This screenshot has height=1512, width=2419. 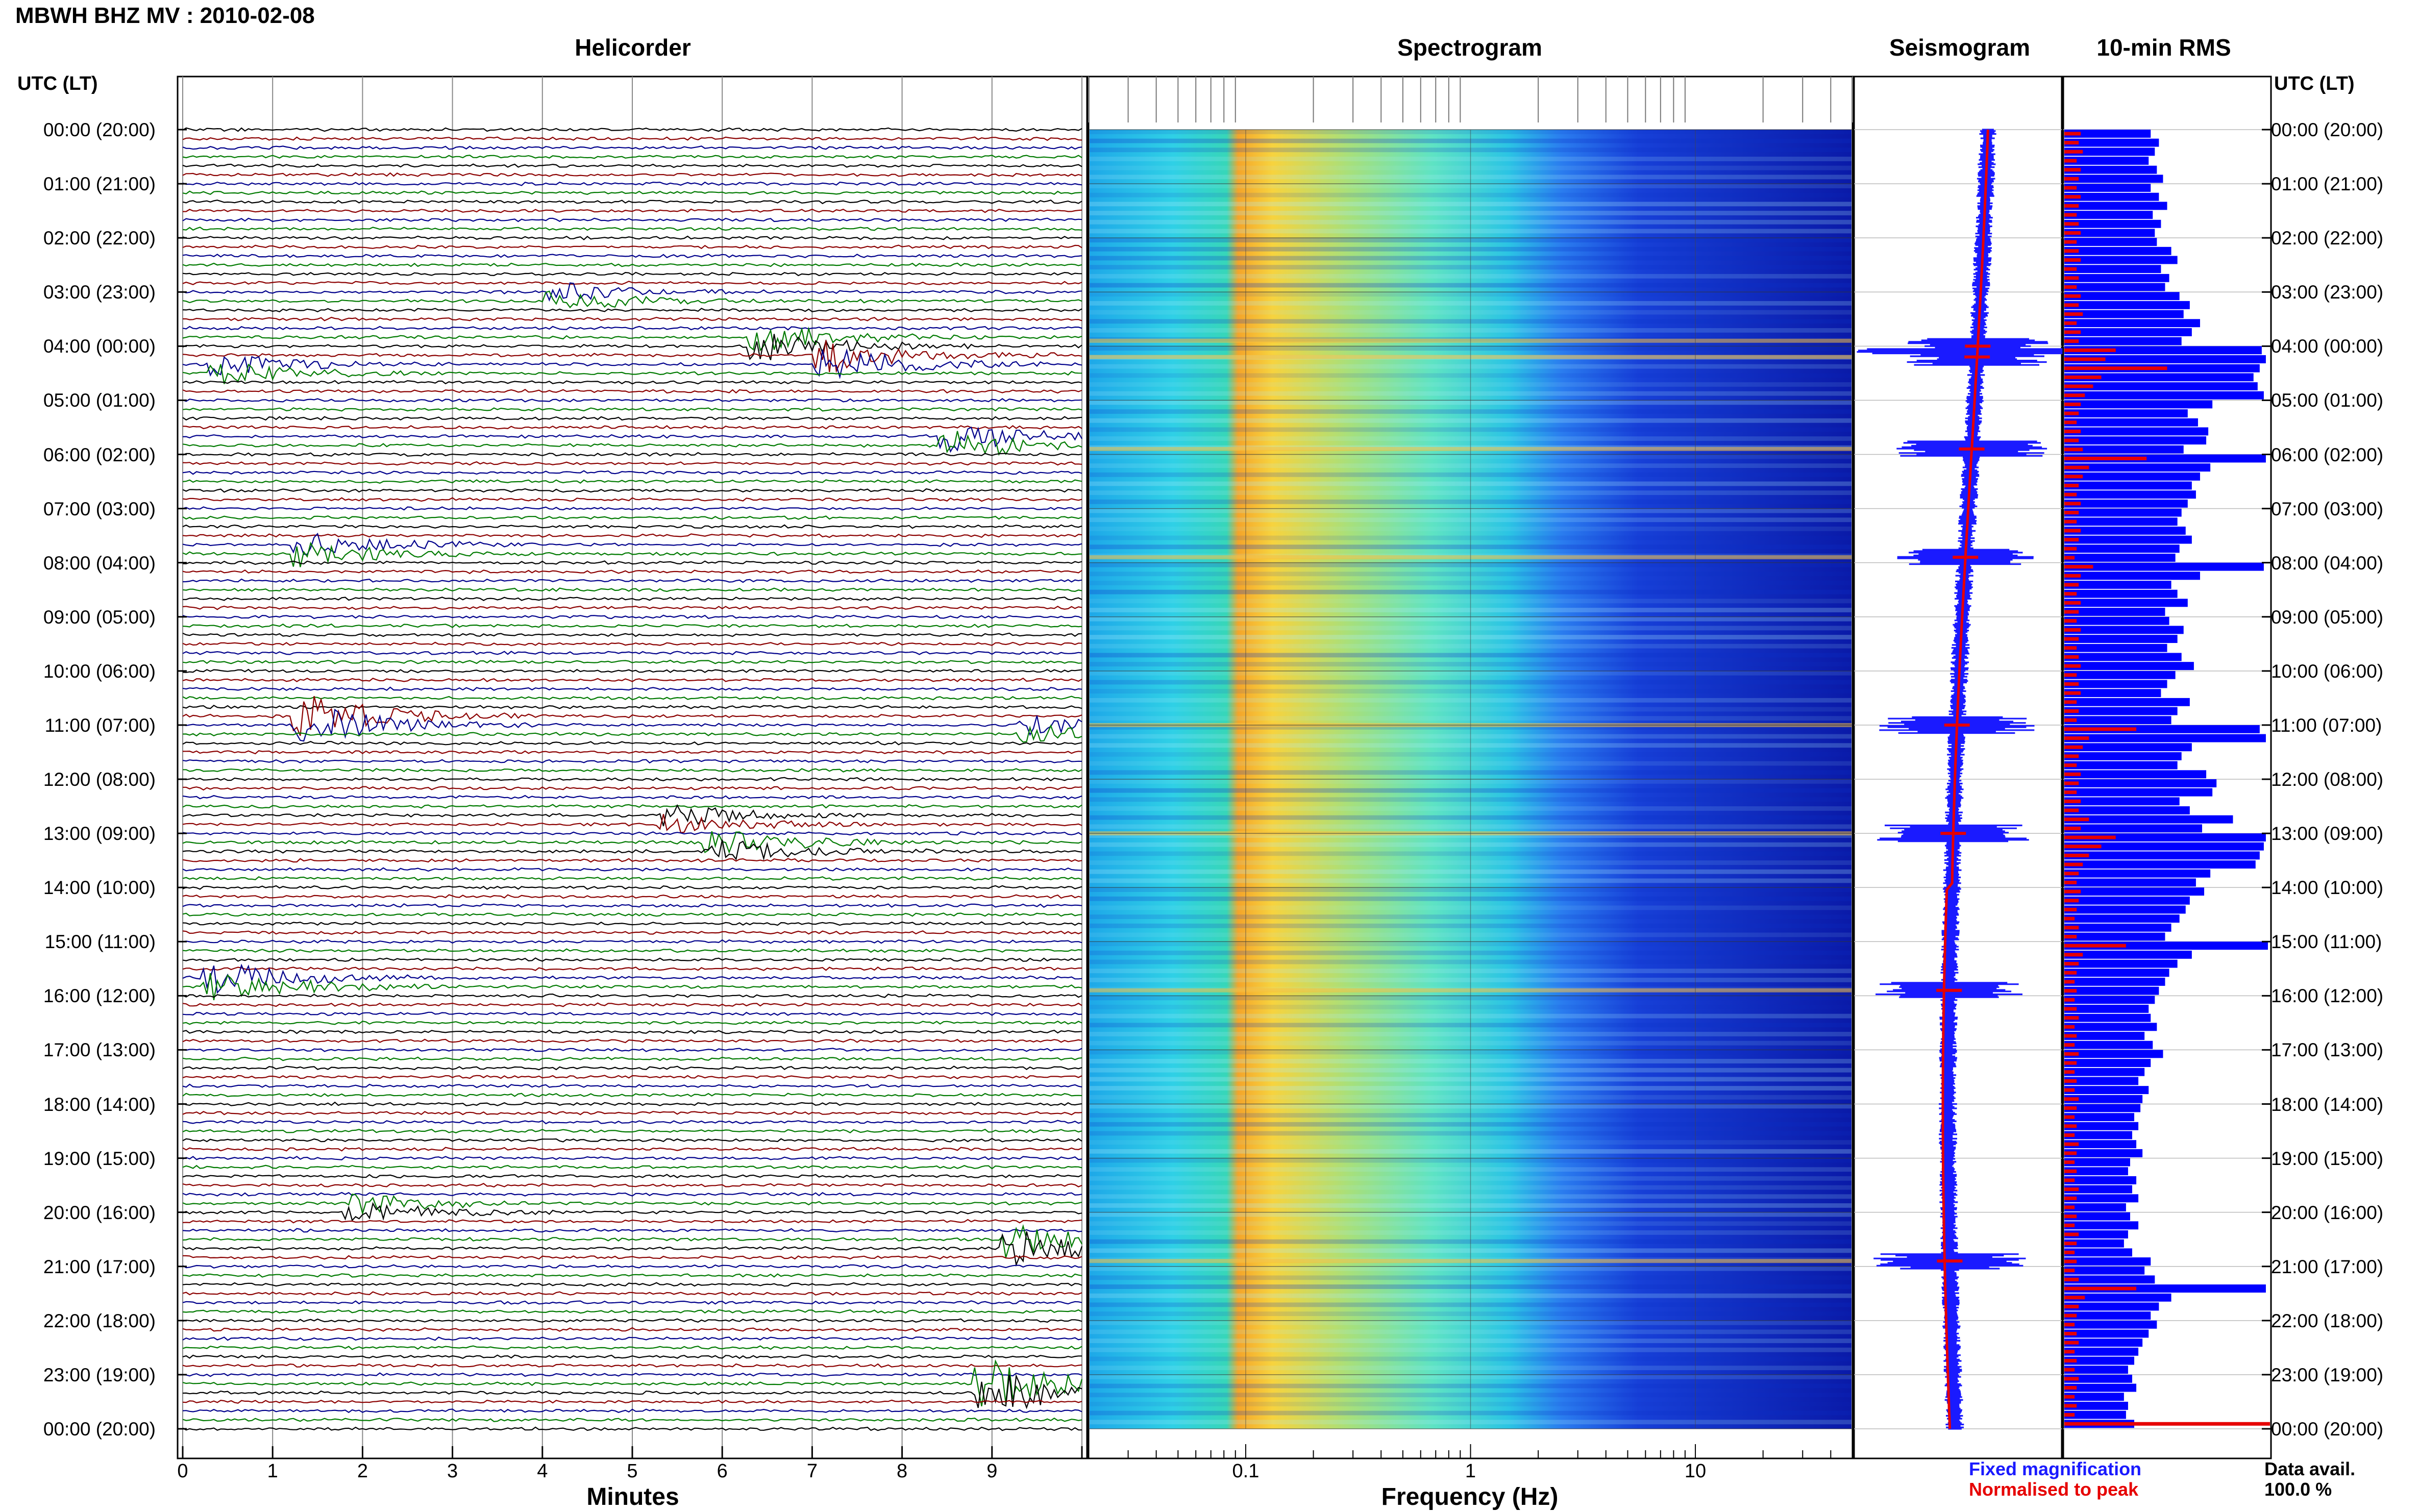 What do you see at coordinates (99, 888) in the screenshot?
I see `time-label-left: 14:00 (10:00)` at bounding box center [99, 888].